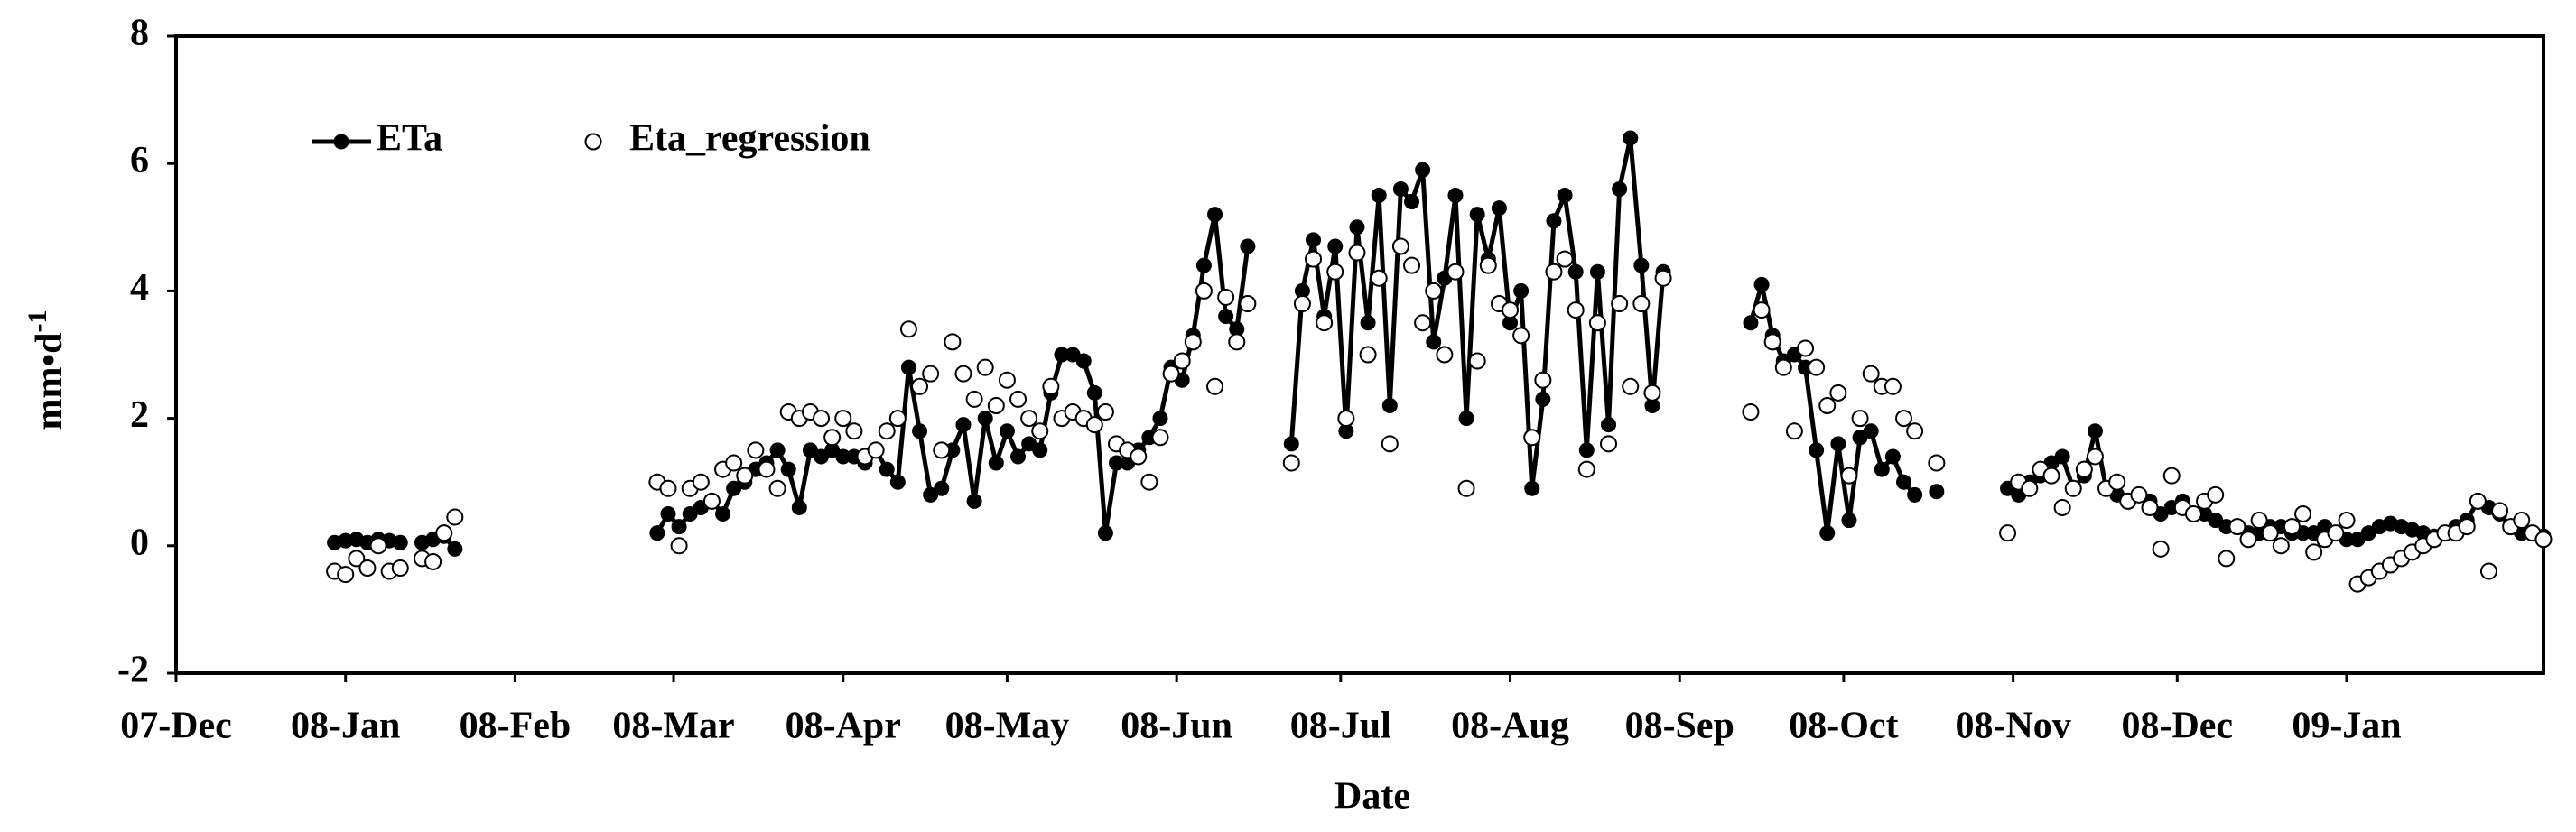 This screenshot has width=2576, height=832. What do you see at coordinates (133, 670) in the screenshot?
I see `y-tick-label: -2` at bounding box center [133, 670].